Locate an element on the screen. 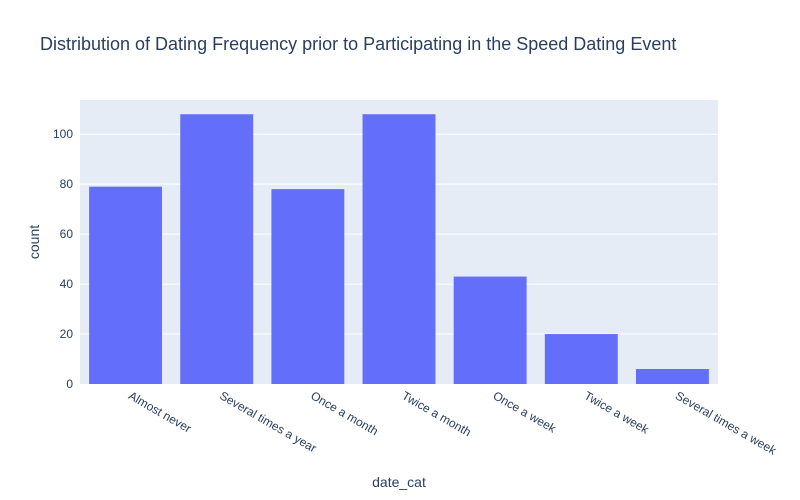  y-tick-100: 100 is located at coordinates (63, 134).